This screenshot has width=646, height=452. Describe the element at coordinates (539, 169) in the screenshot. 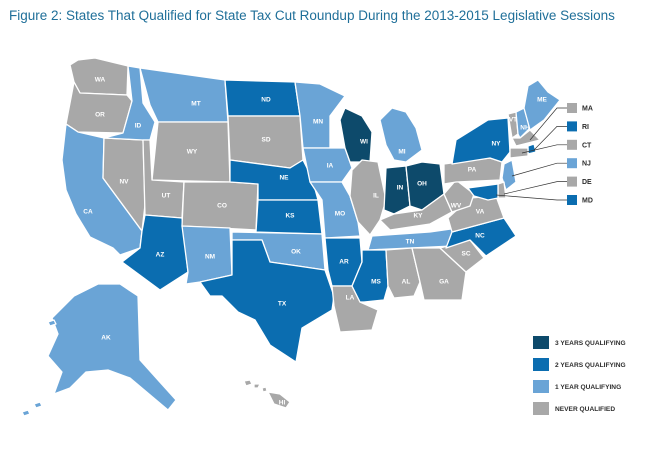

I see `callout-leader-nj` at that location.